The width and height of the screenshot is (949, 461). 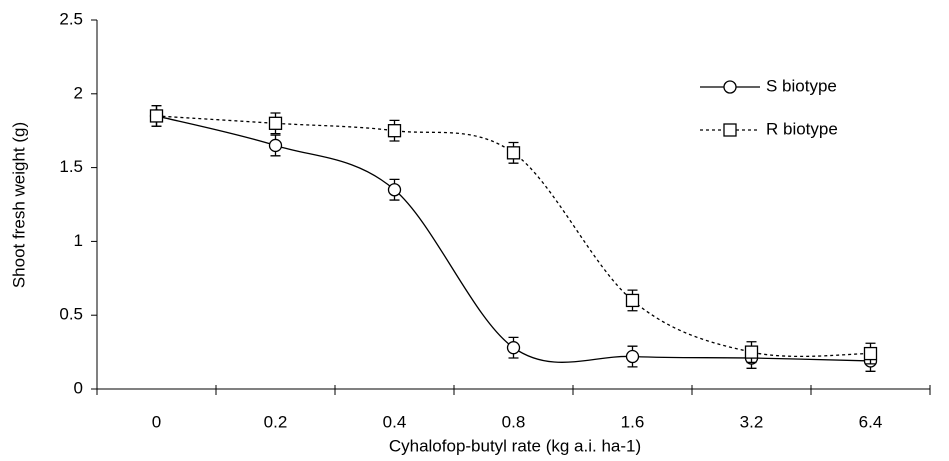 I want to click on x-tick-label: 6.4, so click(x=871, y=421).